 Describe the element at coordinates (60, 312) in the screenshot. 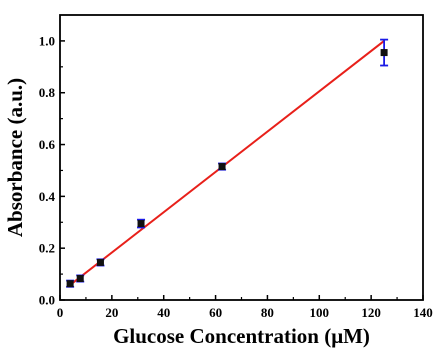

I see `x-tick-label: 0` at that location.